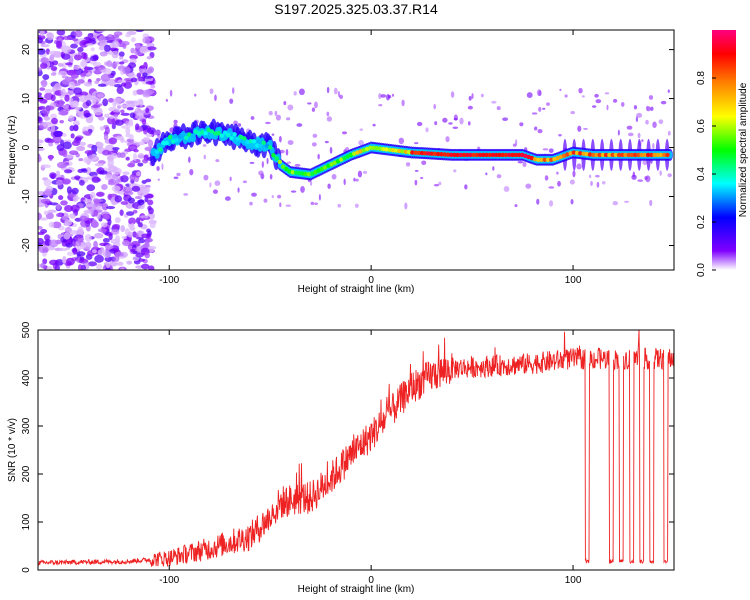 The image size is (750, 600). I want to click on colorbar-tick-label: 0.4, so click(701, 174).